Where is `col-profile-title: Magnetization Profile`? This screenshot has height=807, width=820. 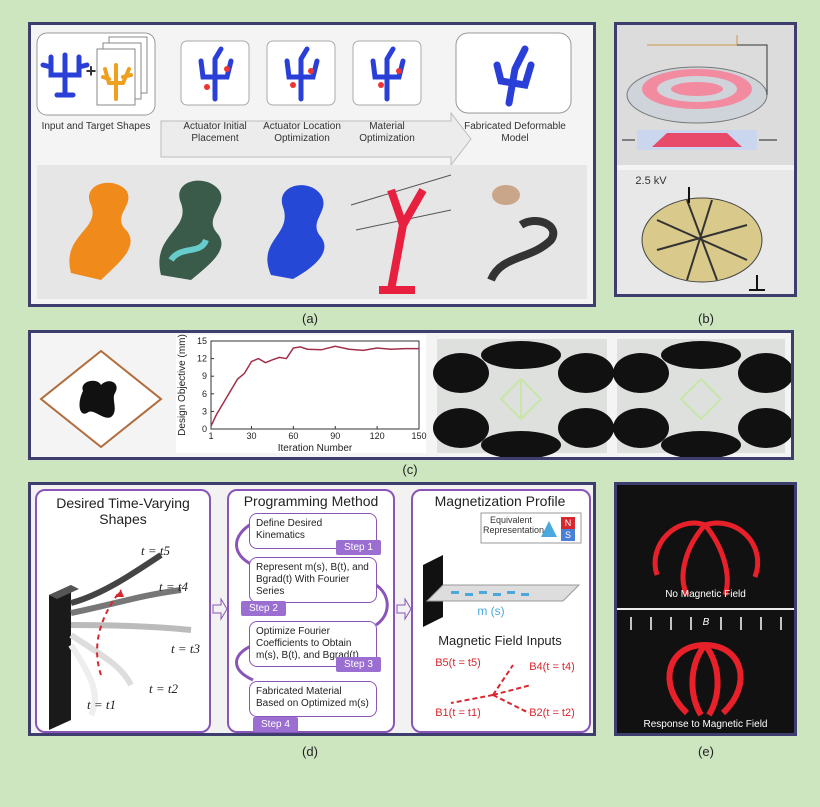 col-profile-title: Magnetization Profile is located at coordinates (500, 501).